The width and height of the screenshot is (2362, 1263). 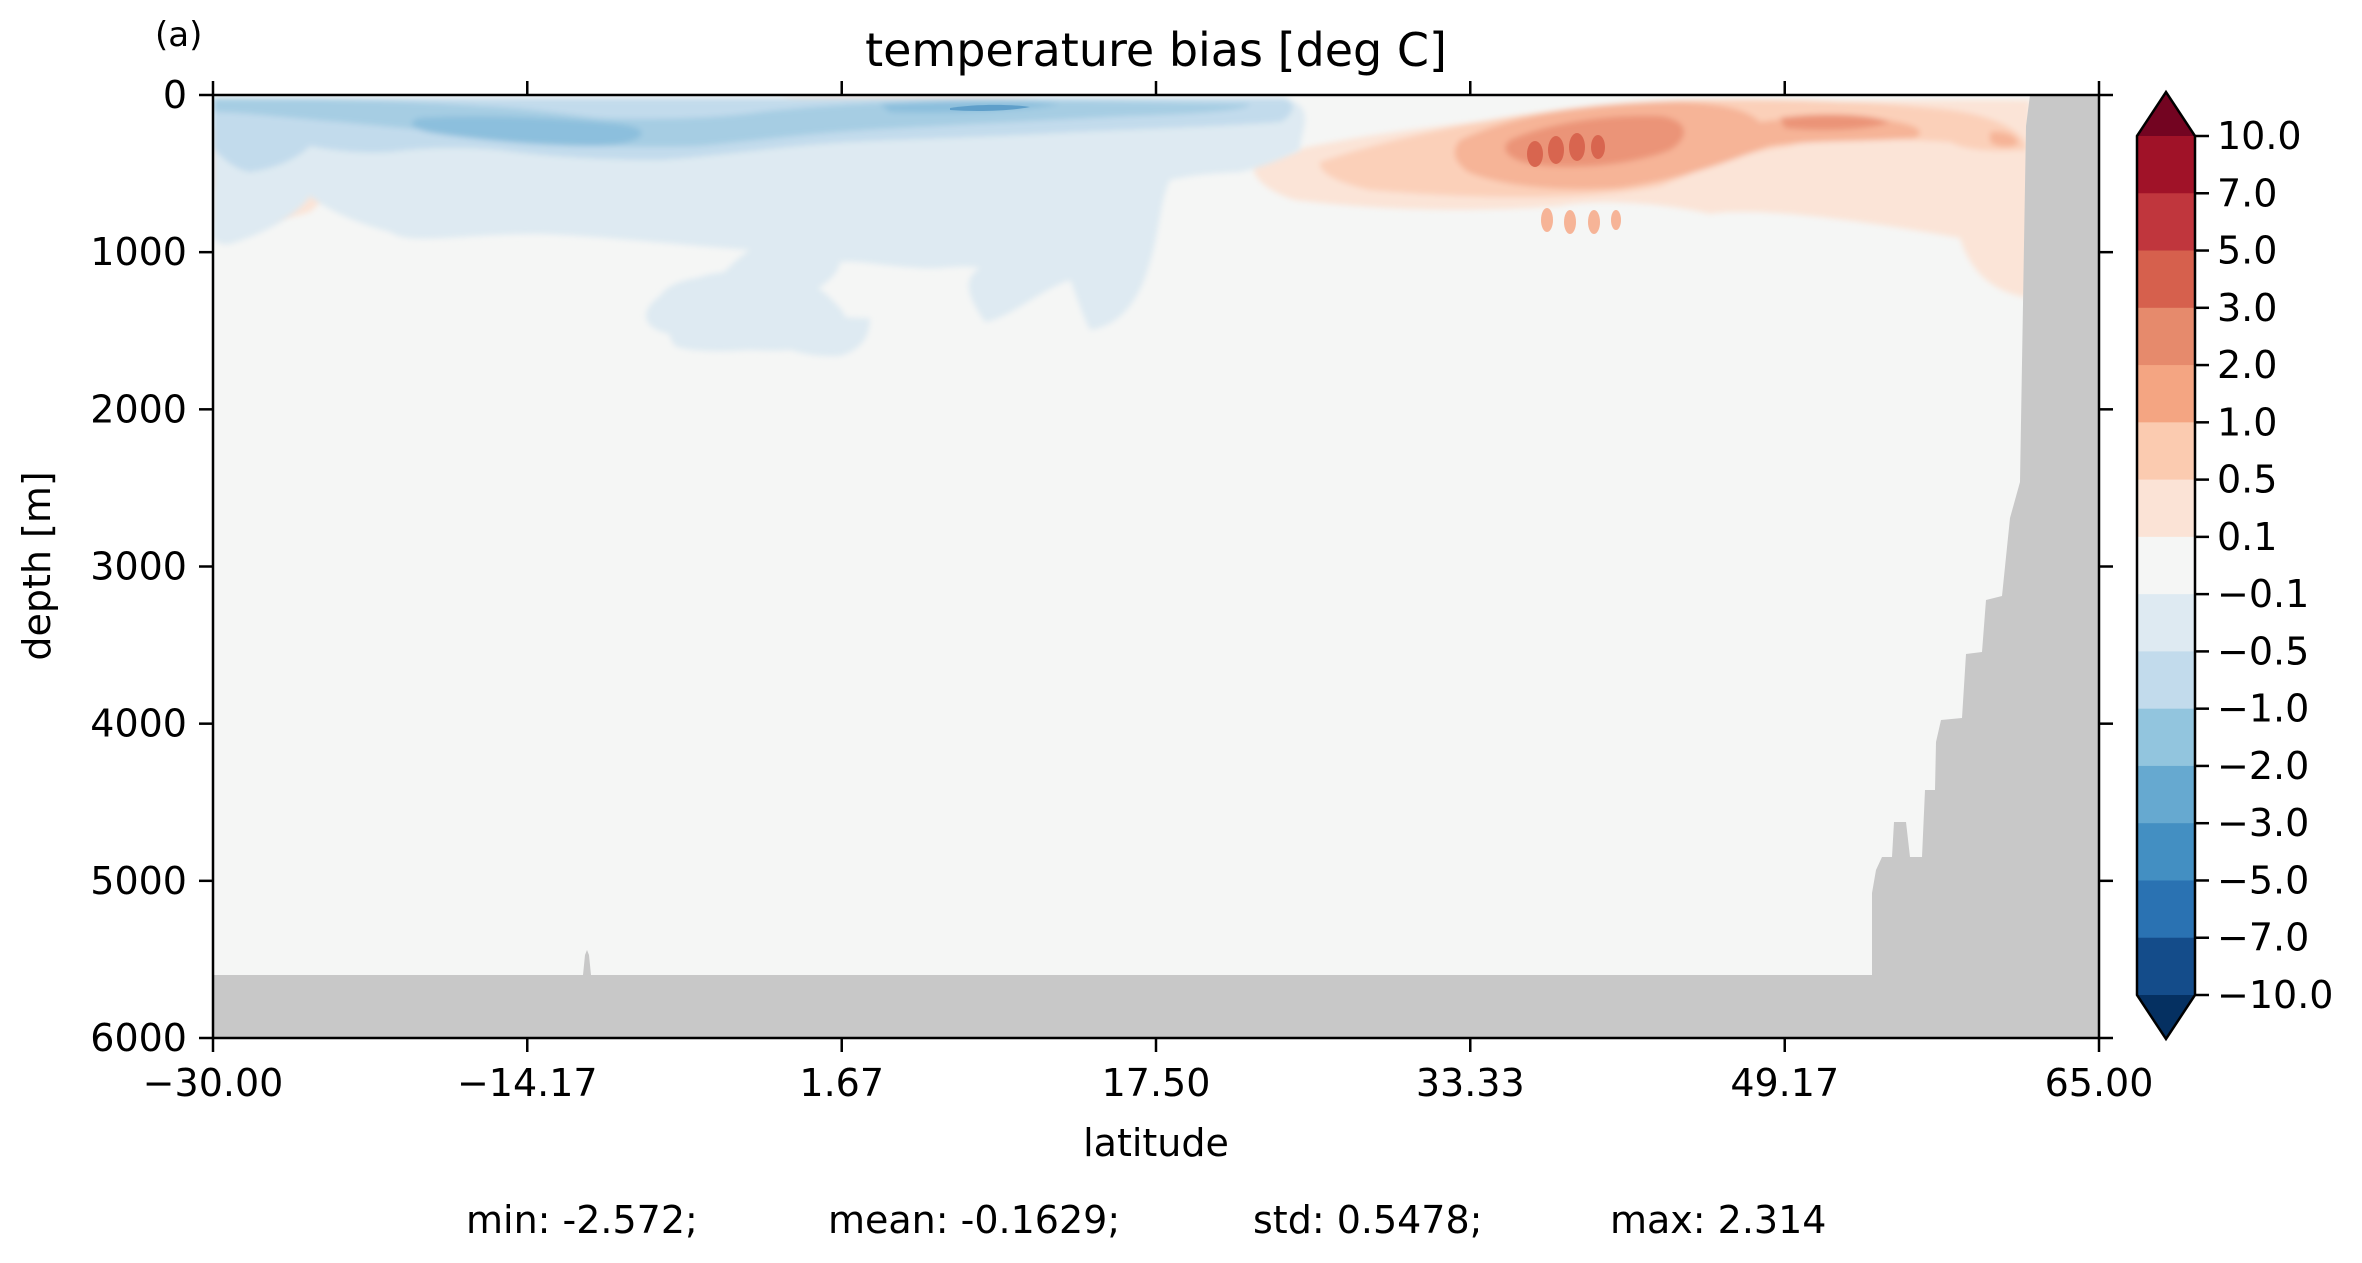 What do you see at coordinates (138, 409) in the screenshot?
I see `y-tick-label: 2000` at bounding box center [138, 409].